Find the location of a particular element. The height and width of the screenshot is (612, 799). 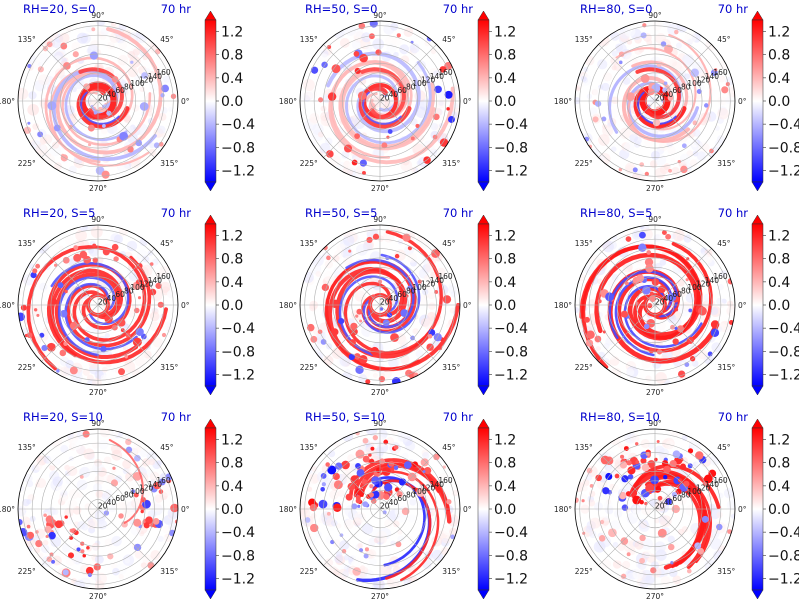

polar-grid is located at coordinates (380, 509).